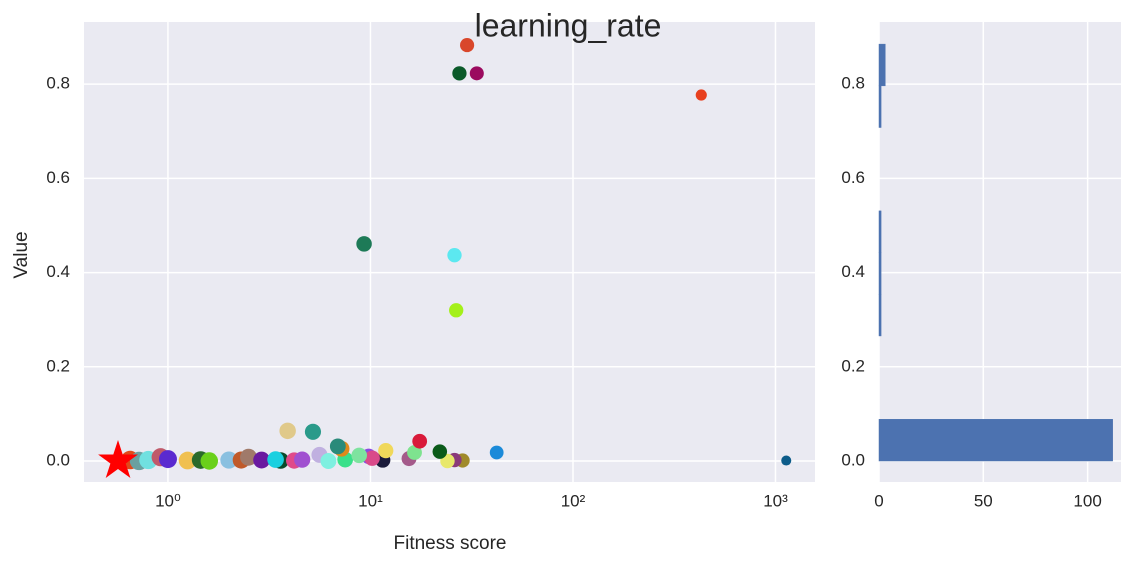 The height and width of the screenshot is (568, 1137). Describe the element at coordinates (370, 500) in the screenshot. I see `x-tick-label: 10¹` at that location.